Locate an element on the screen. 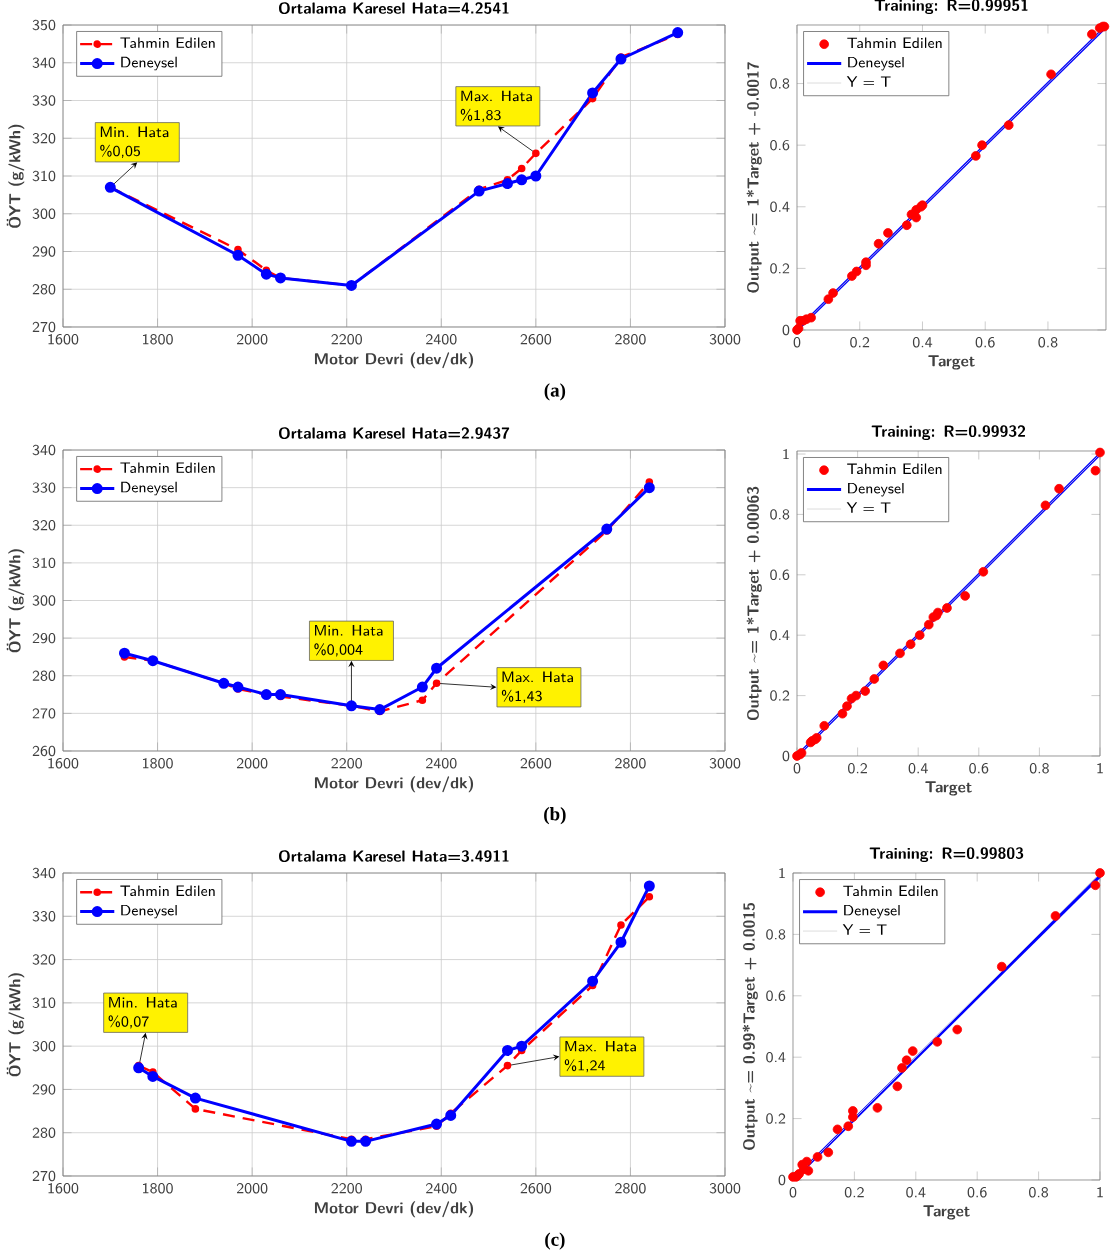  chart-title: Ortalama Karesel Hata=3.4911 is located at coordinates (394, 856).